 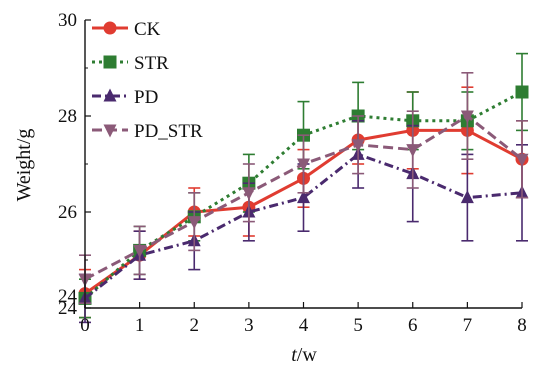 I want to click on legend-item-pd: PD, so click(x=125, y=97).